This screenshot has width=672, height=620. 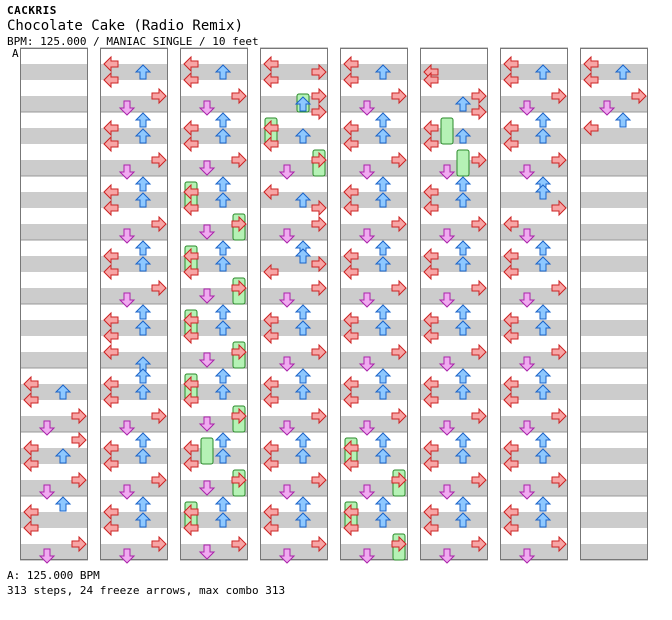 What do you see at coordinates (53, 575) in the screenshot?
I see `bpm-readout: A: 125.000 BPM` at bounding box center [53, 575].